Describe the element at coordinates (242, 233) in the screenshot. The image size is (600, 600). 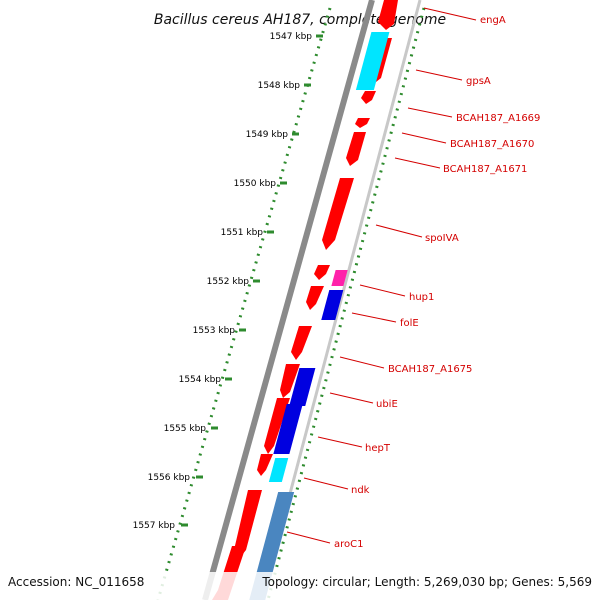
I see `scale-label: 1551 kbp` at that location.